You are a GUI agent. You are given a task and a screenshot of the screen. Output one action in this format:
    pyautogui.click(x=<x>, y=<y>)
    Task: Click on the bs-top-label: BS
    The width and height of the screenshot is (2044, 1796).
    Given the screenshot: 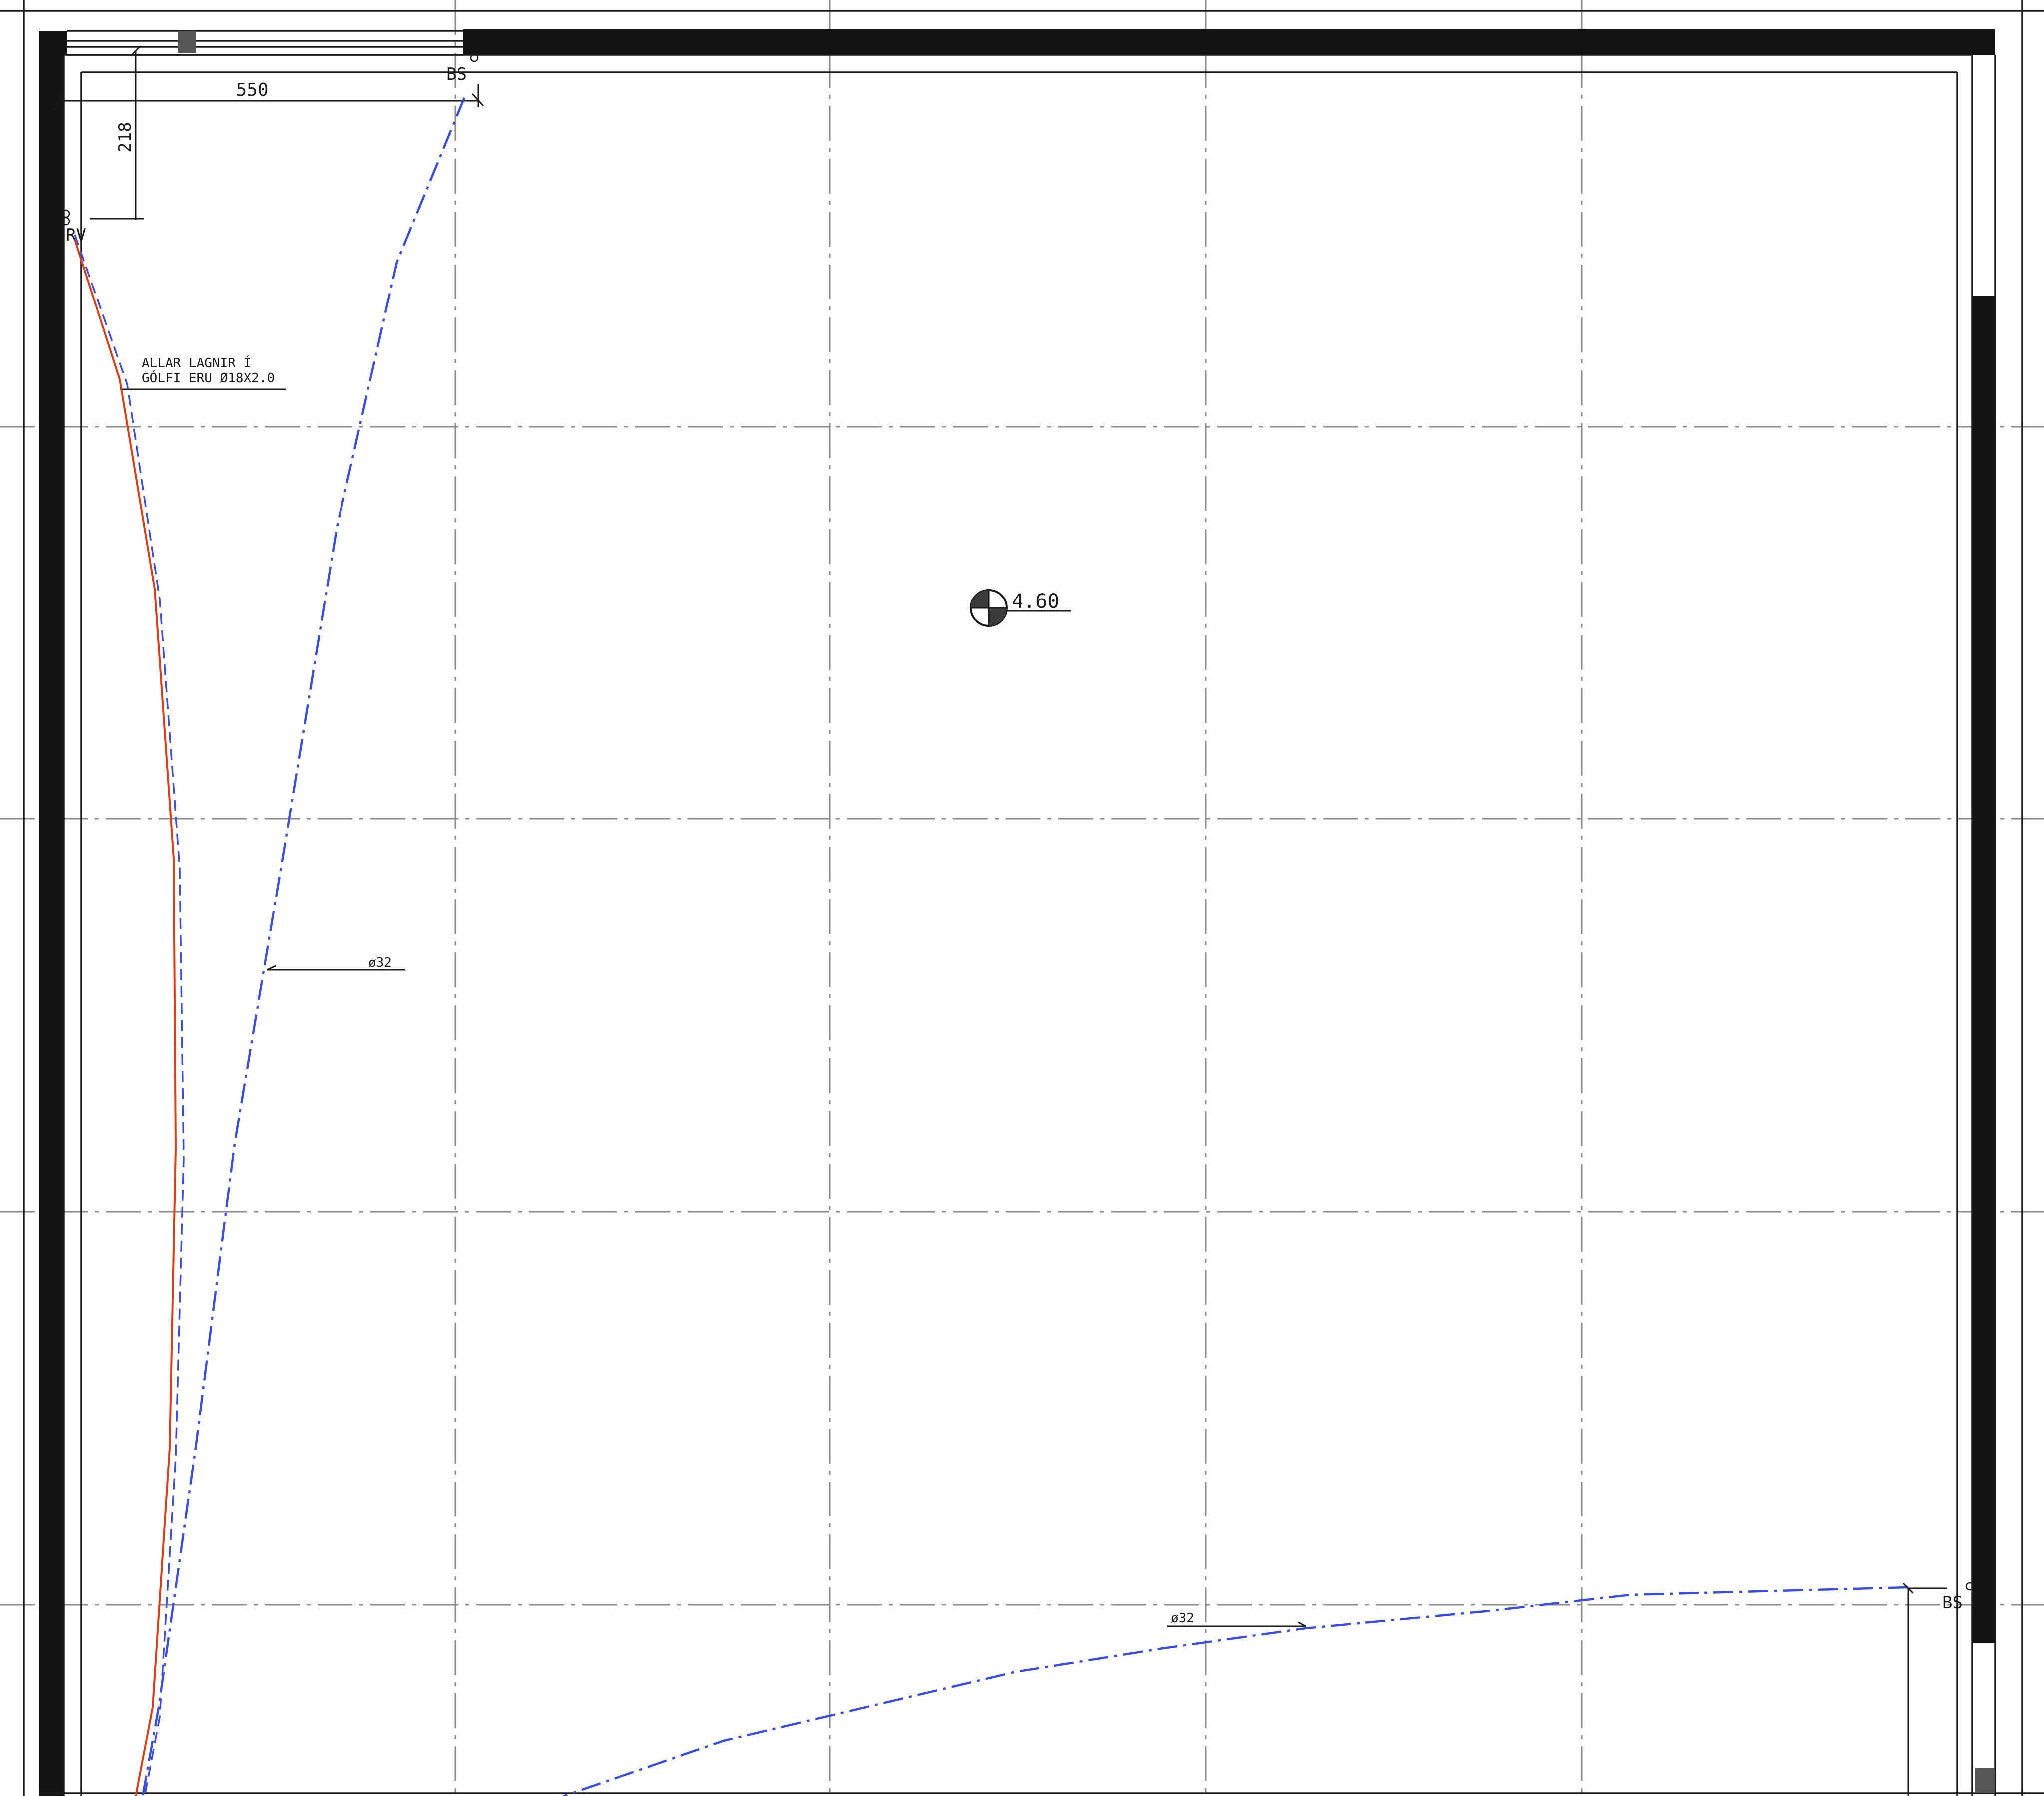 What is the action you would take?
    pyautogui.click(x=456, y=74)
    